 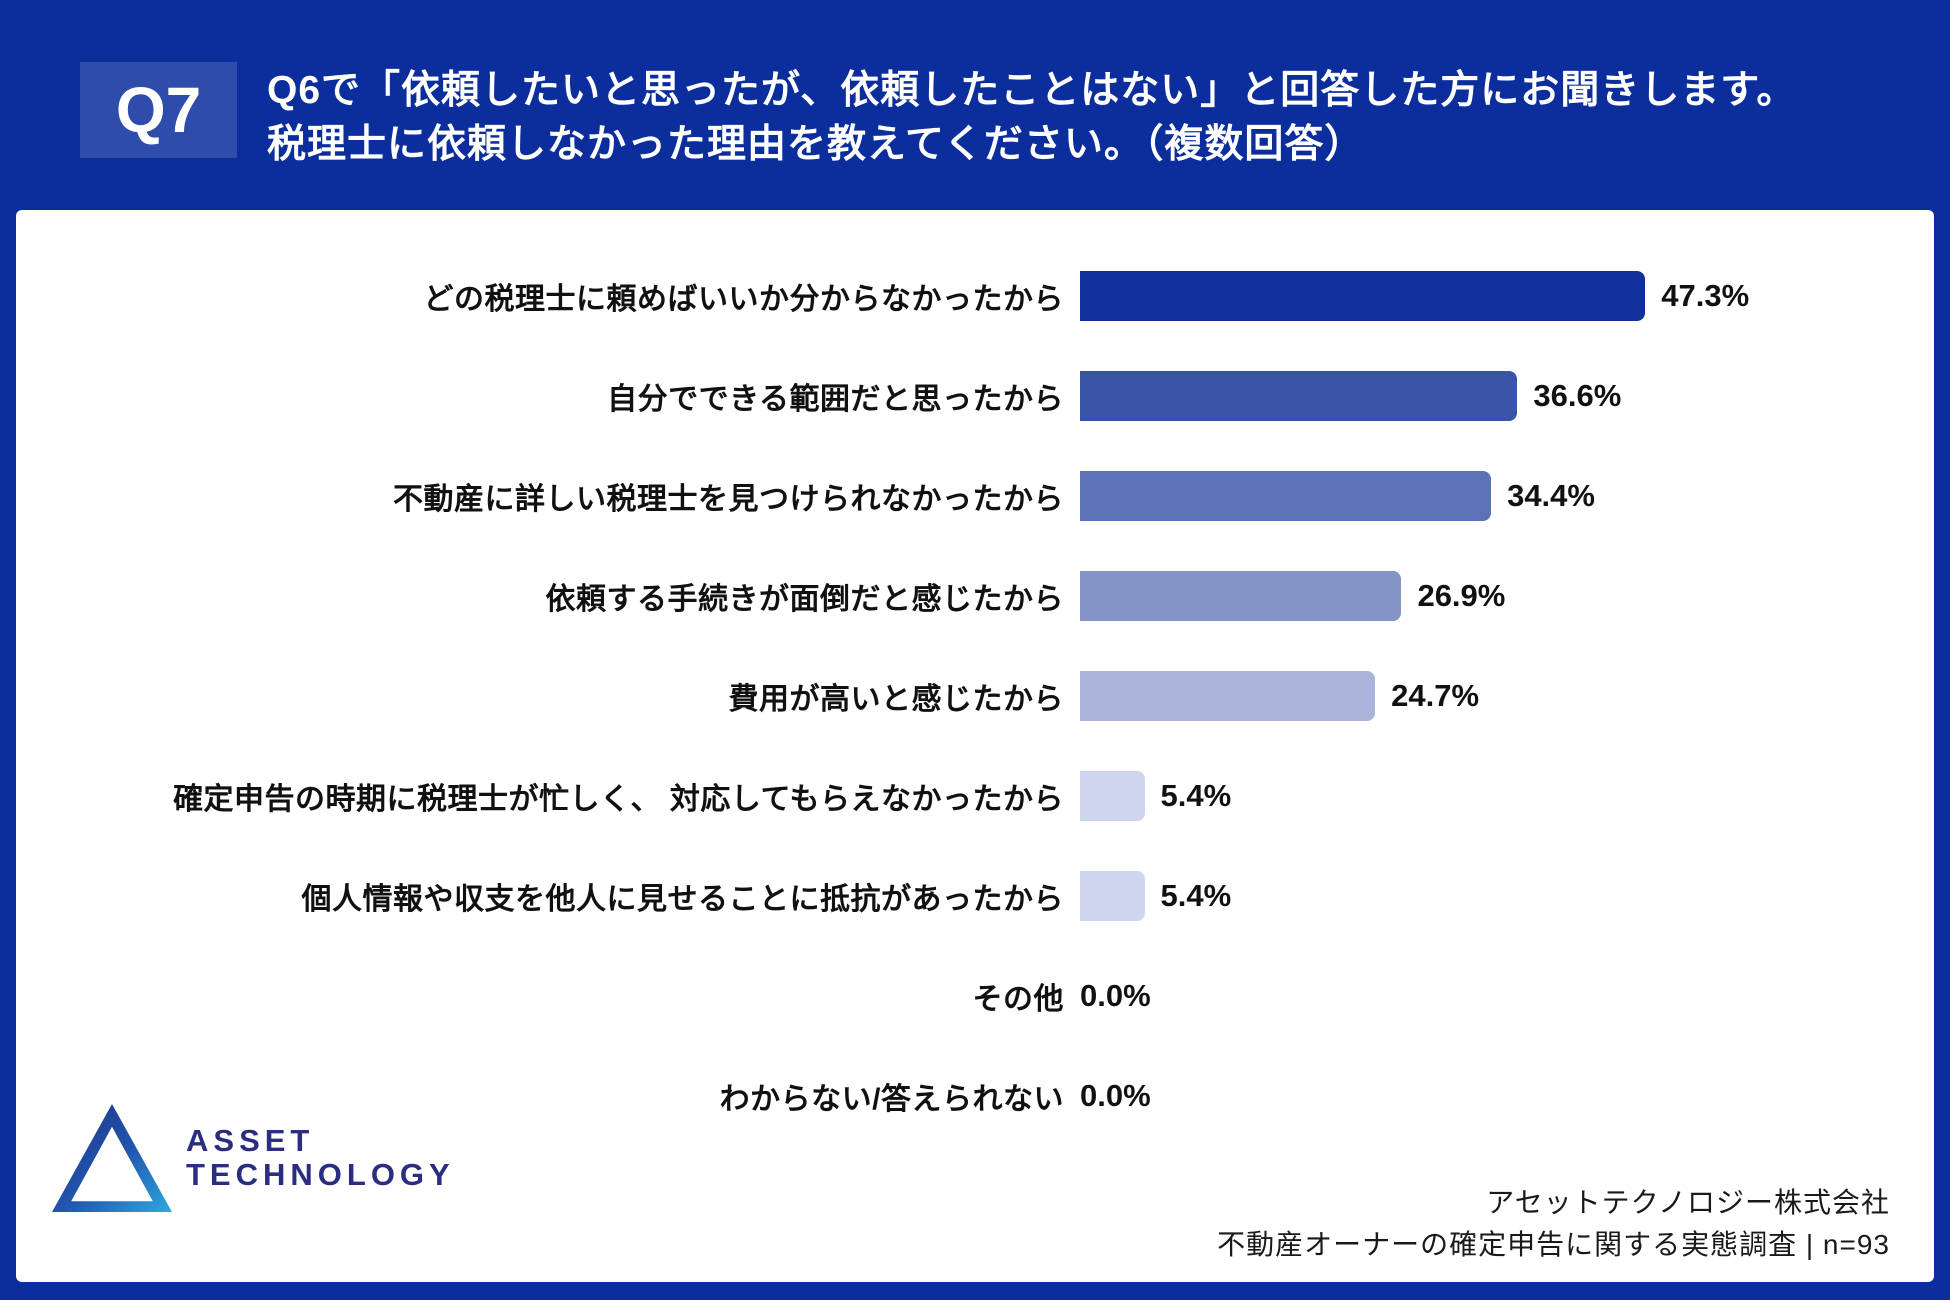 What do you see at coordinates (112, 1158) in the screenshot?
I see `logo-triangle-icon` at bounding box center [112, 1158].